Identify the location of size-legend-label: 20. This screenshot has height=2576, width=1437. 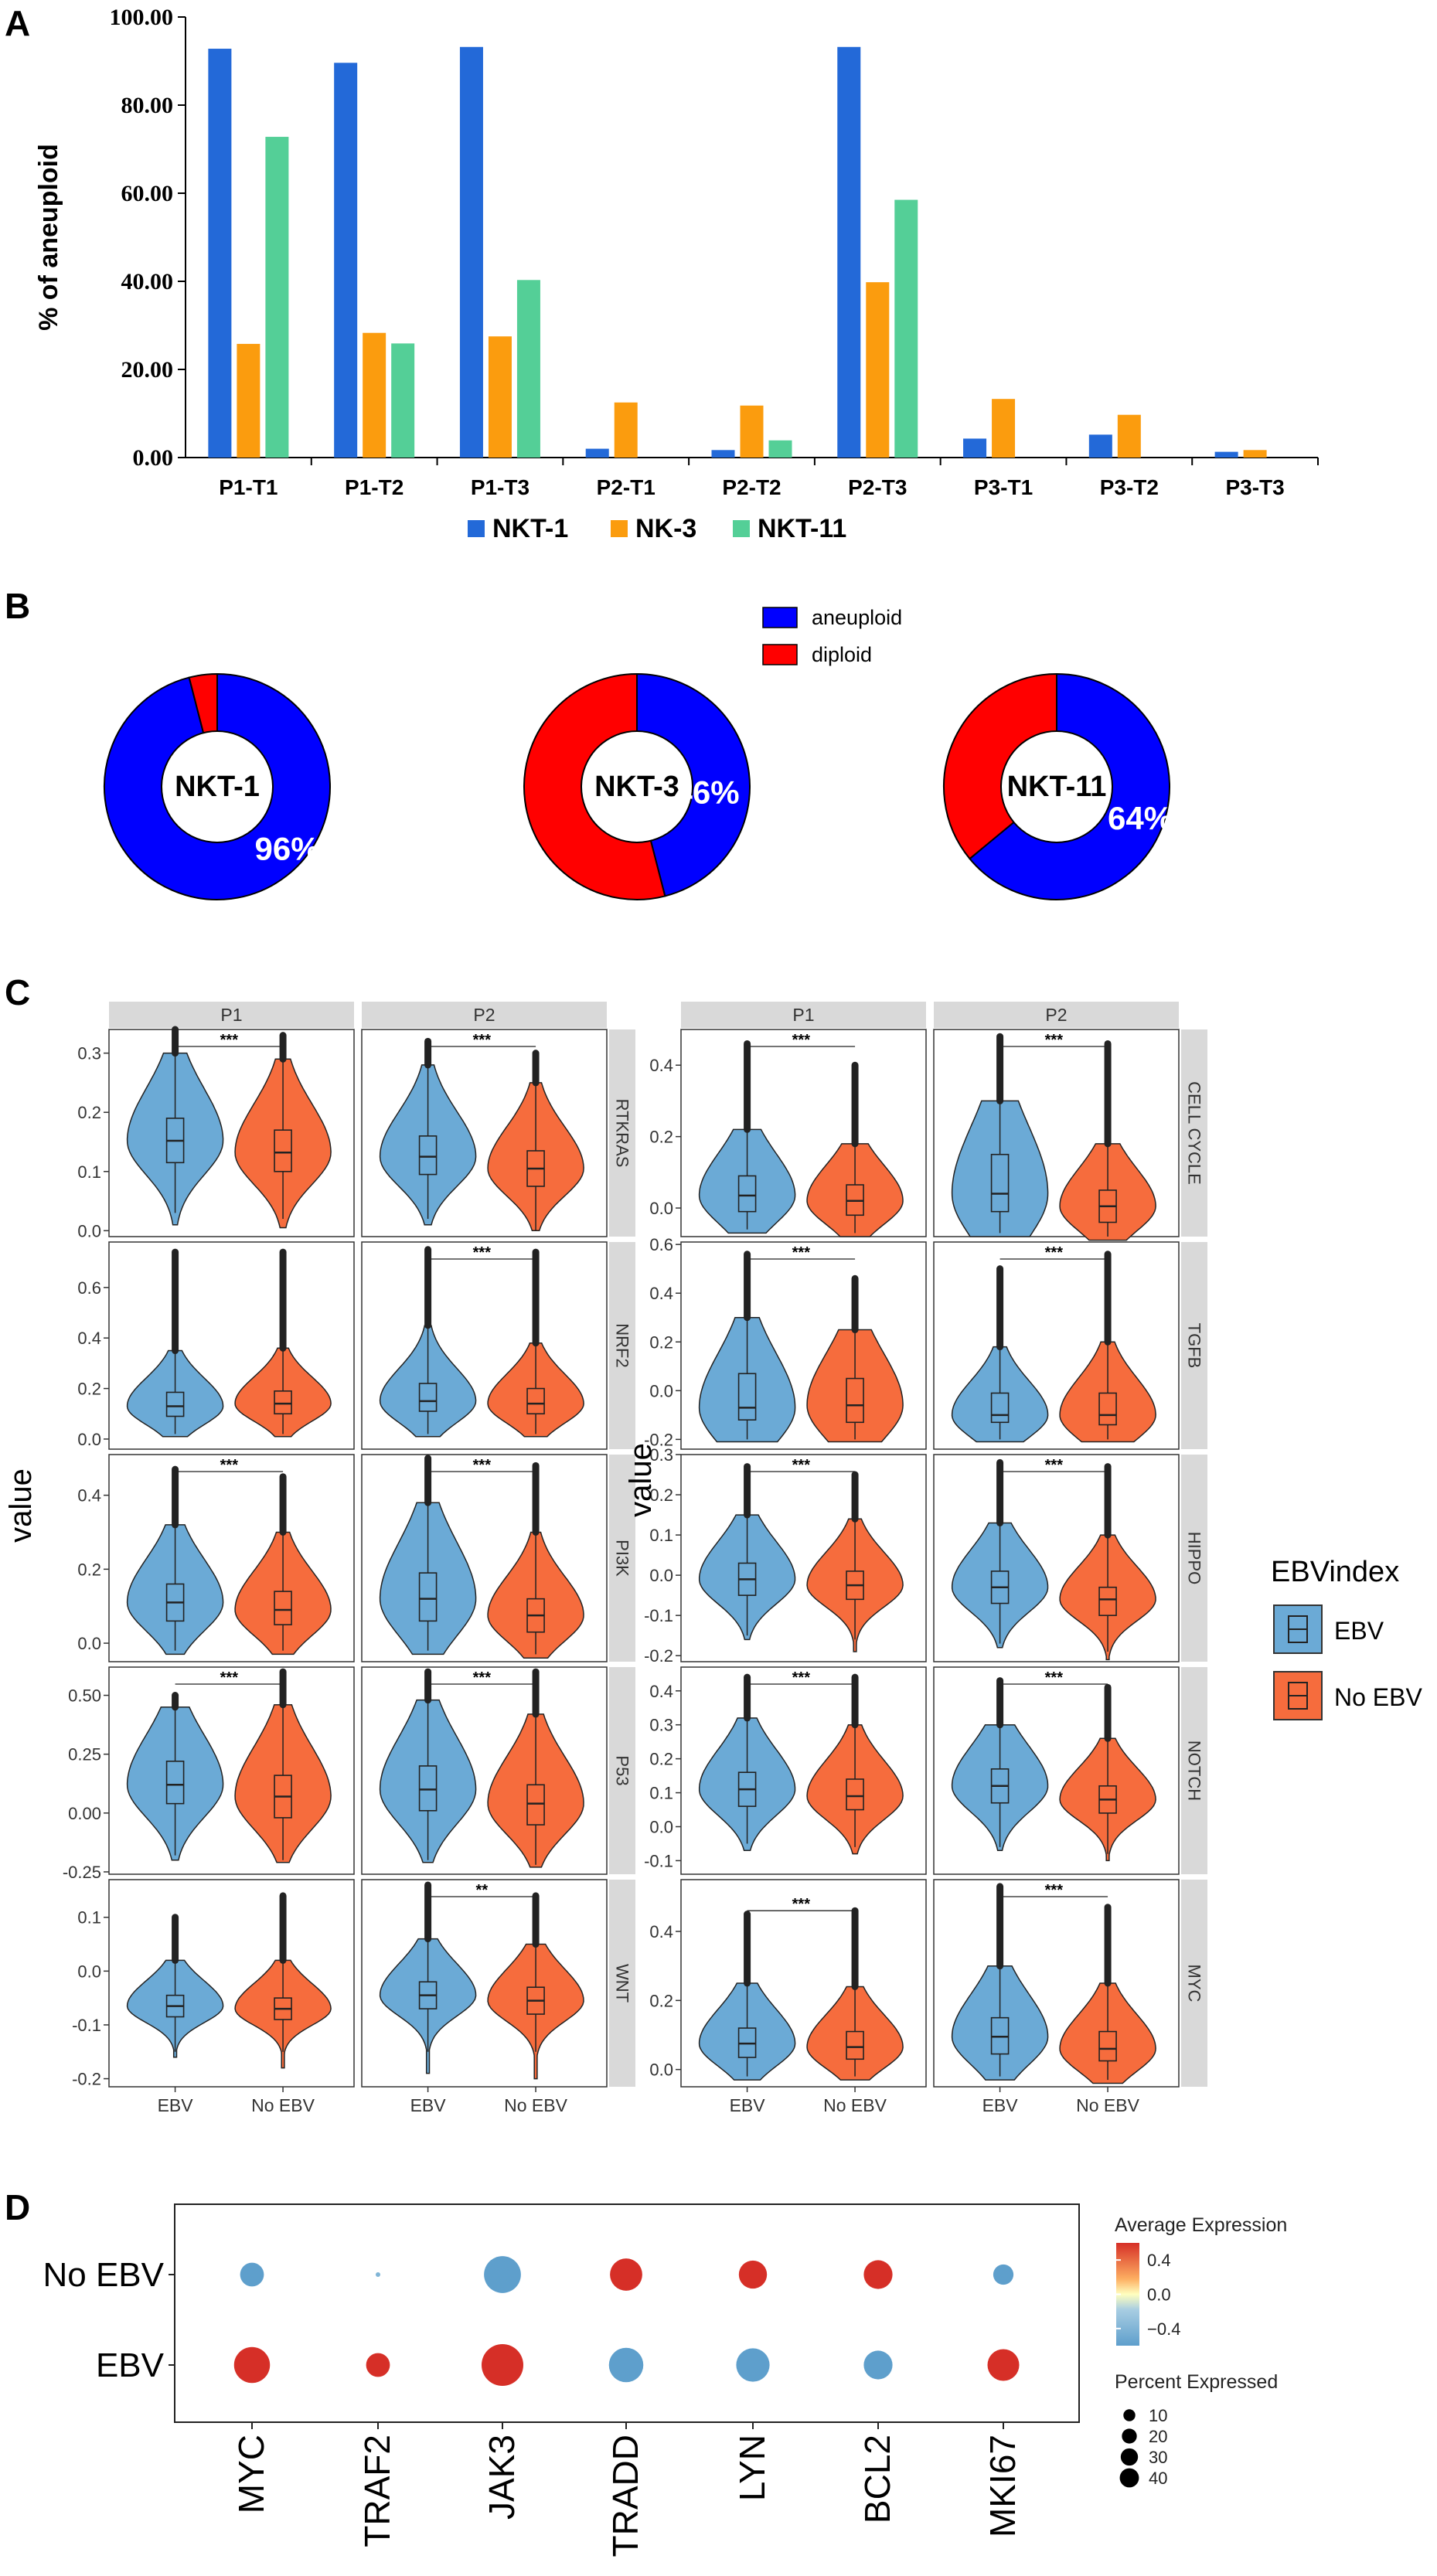
(1158, 2436).